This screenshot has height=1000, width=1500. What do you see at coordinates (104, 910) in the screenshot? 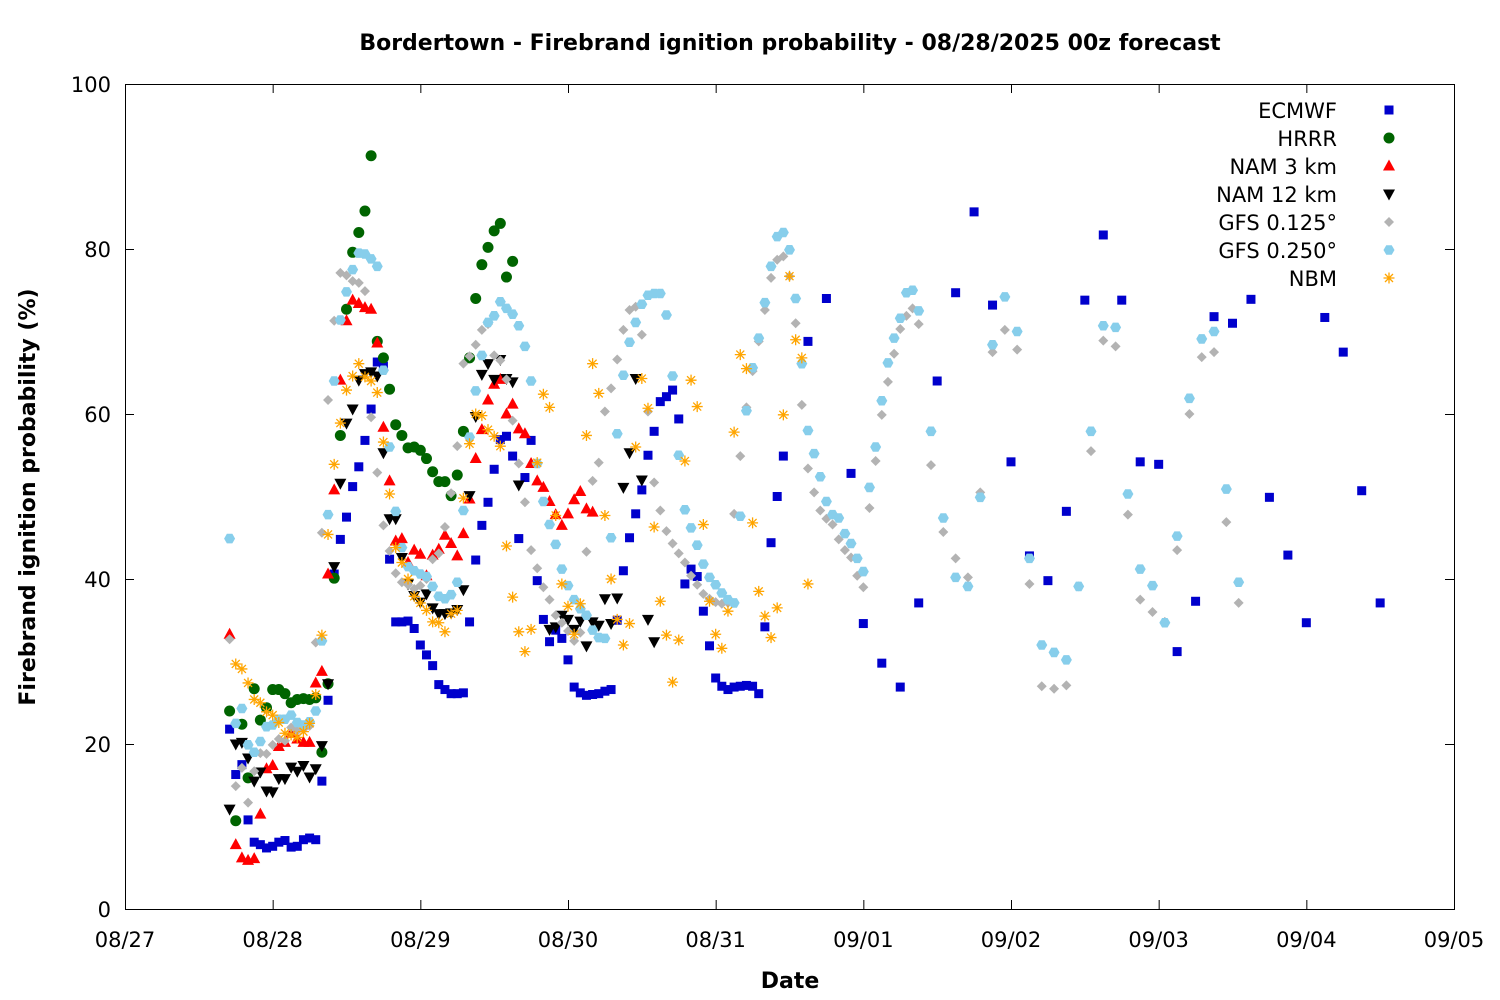
I see `y-tick-label: 0` at bounding box center [104, 910].